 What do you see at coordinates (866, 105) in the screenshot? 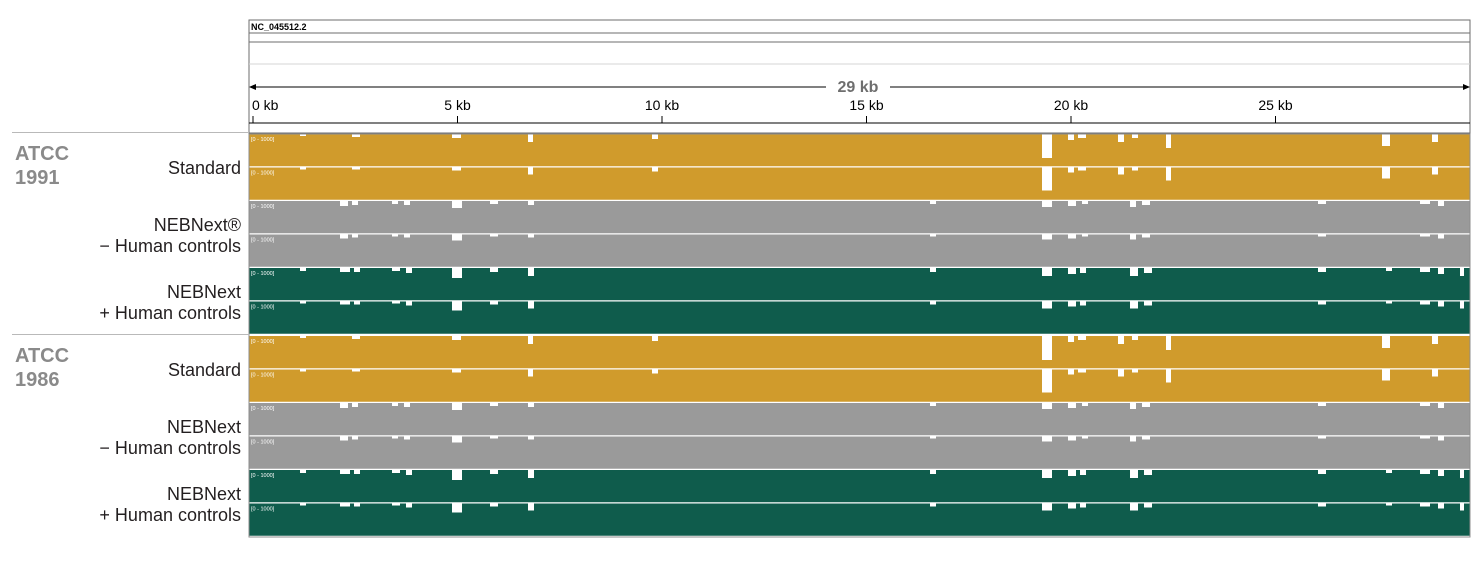
I see `ruler-tick-label: 15 kb` at bounding box center [866, 105].